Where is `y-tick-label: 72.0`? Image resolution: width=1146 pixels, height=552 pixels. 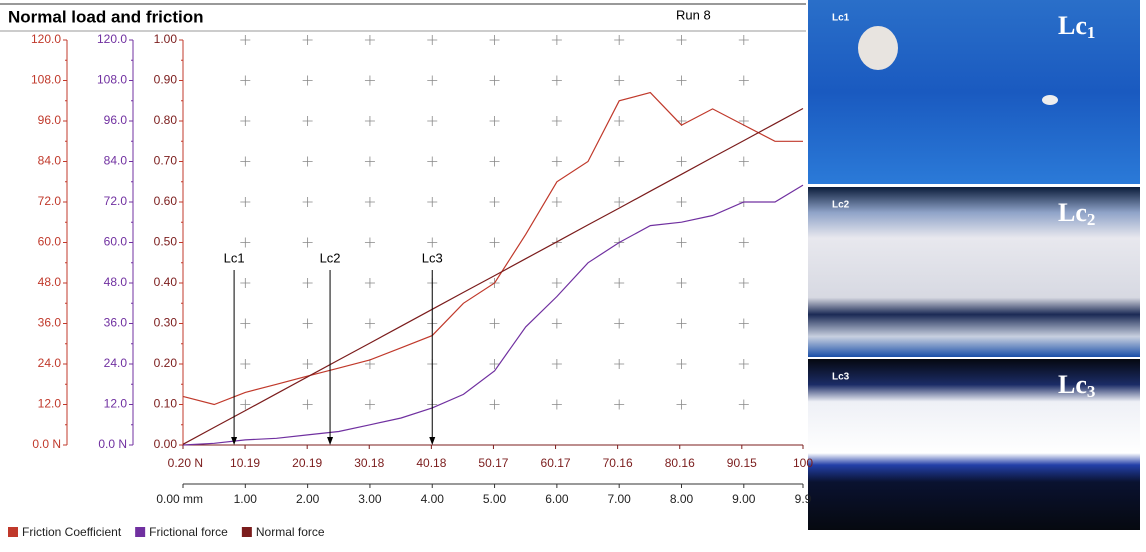 y-tick-label: 72.0 is located at coordinates (50, 201).